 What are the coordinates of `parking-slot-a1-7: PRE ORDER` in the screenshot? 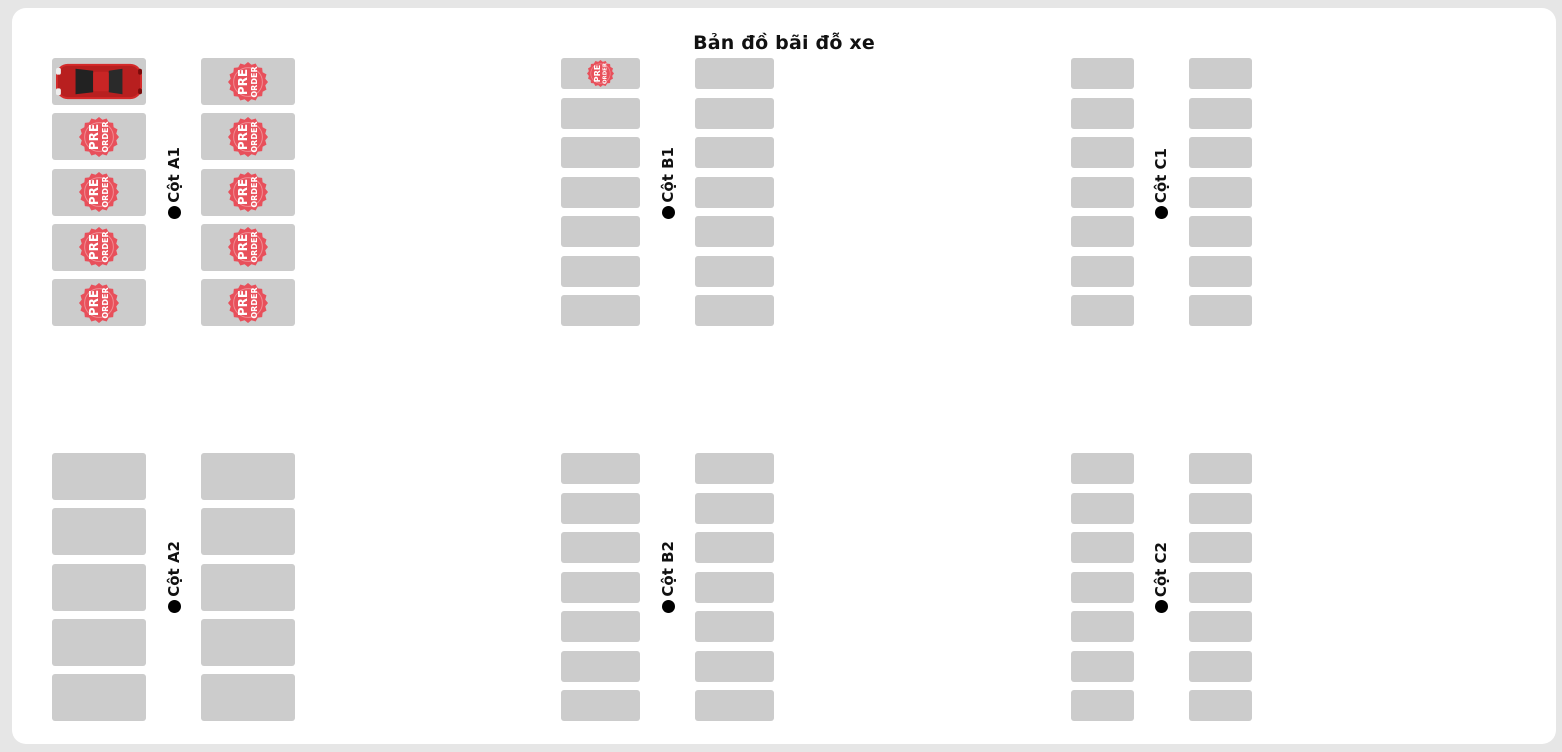 It's located at (99, 247).